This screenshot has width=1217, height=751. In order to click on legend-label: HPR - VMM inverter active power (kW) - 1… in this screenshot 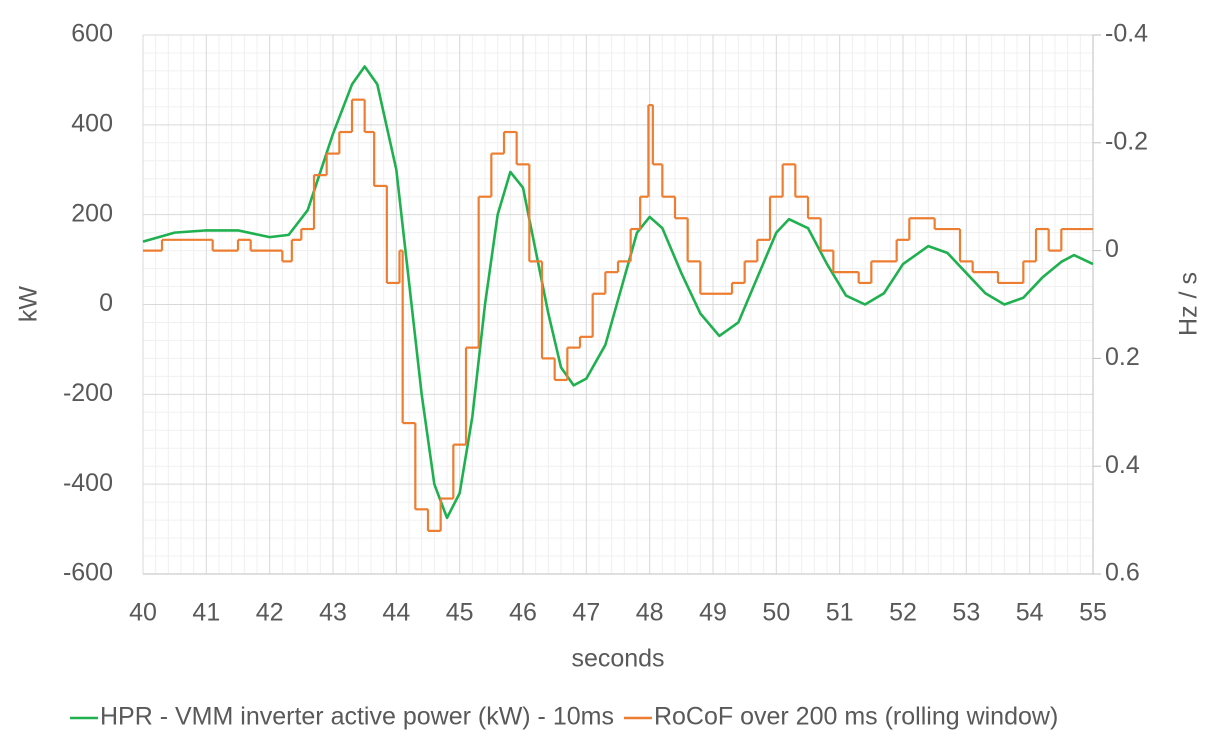, I will do `click(357, 717)`.